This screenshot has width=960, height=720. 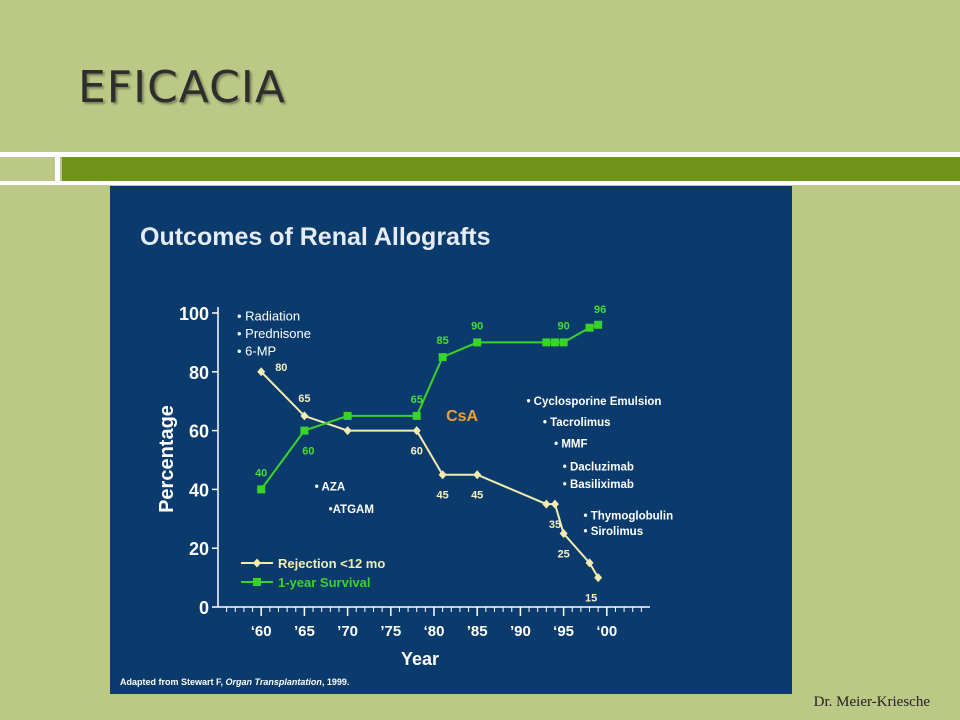 I want to click on slide-title: EFICACIA, so click(x=182, y=87).